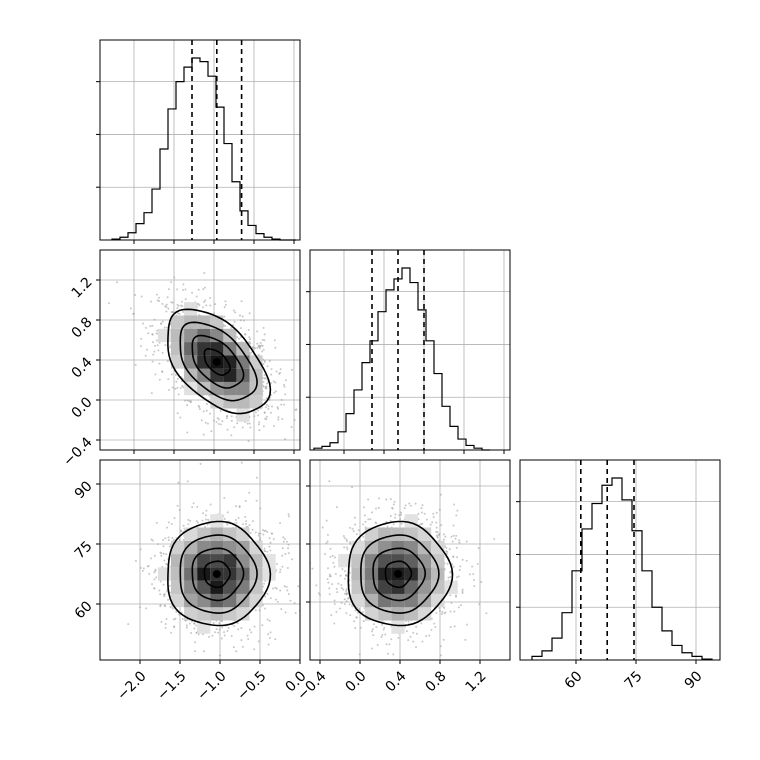  I want to click on histogram-step-line, so click(401, 359).